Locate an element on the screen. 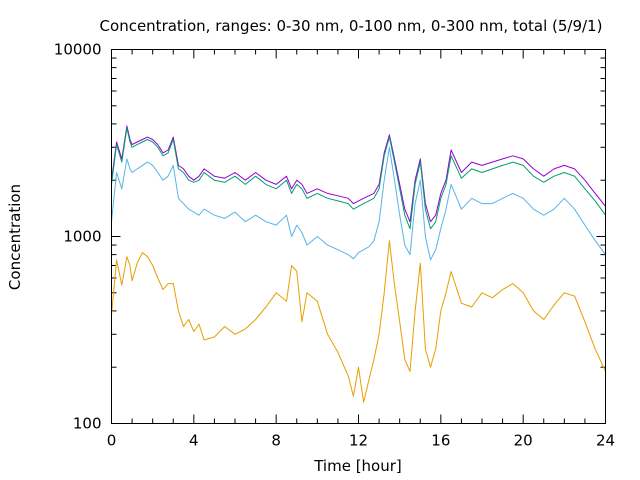 Image resolution: width=640 pixels, height=480 pixels. x-axis-label: Time [hour] is located at coordinates (357, 466).